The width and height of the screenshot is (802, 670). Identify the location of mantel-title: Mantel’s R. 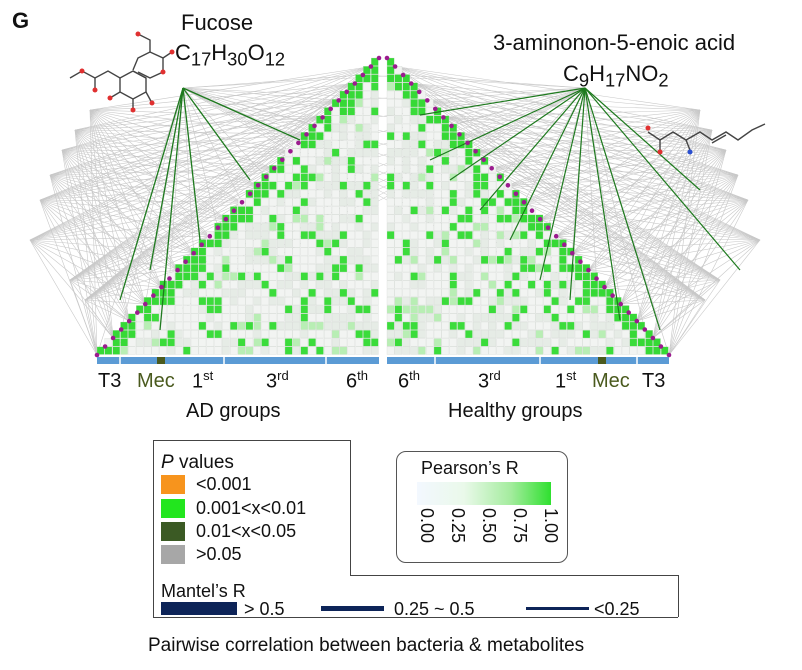
(203, 591).